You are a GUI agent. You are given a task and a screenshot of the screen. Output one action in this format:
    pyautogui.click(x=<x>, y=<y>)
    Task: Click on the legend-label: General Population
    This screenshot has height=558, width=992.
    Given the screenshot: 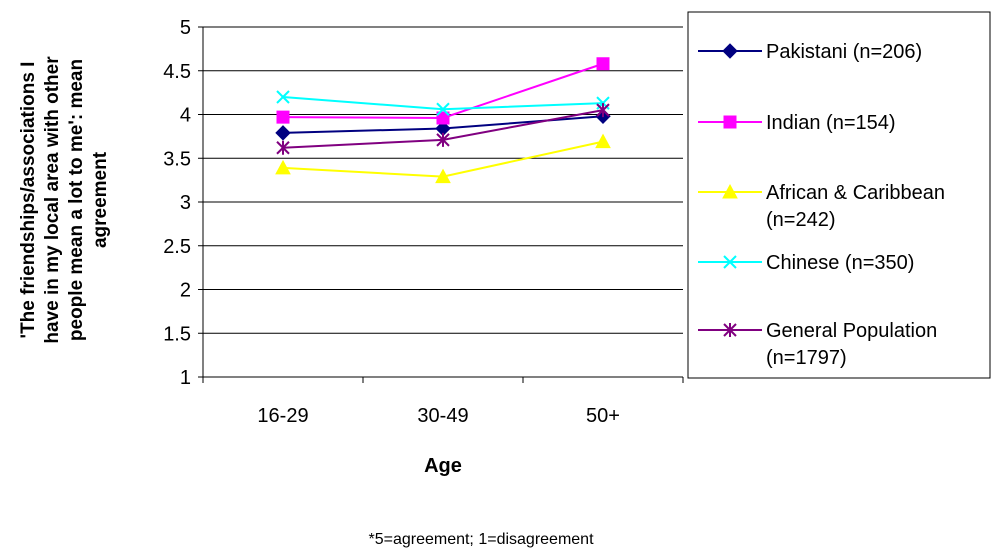 What is the action you would take?
    pyautogui.click(x=851, y=331)
    